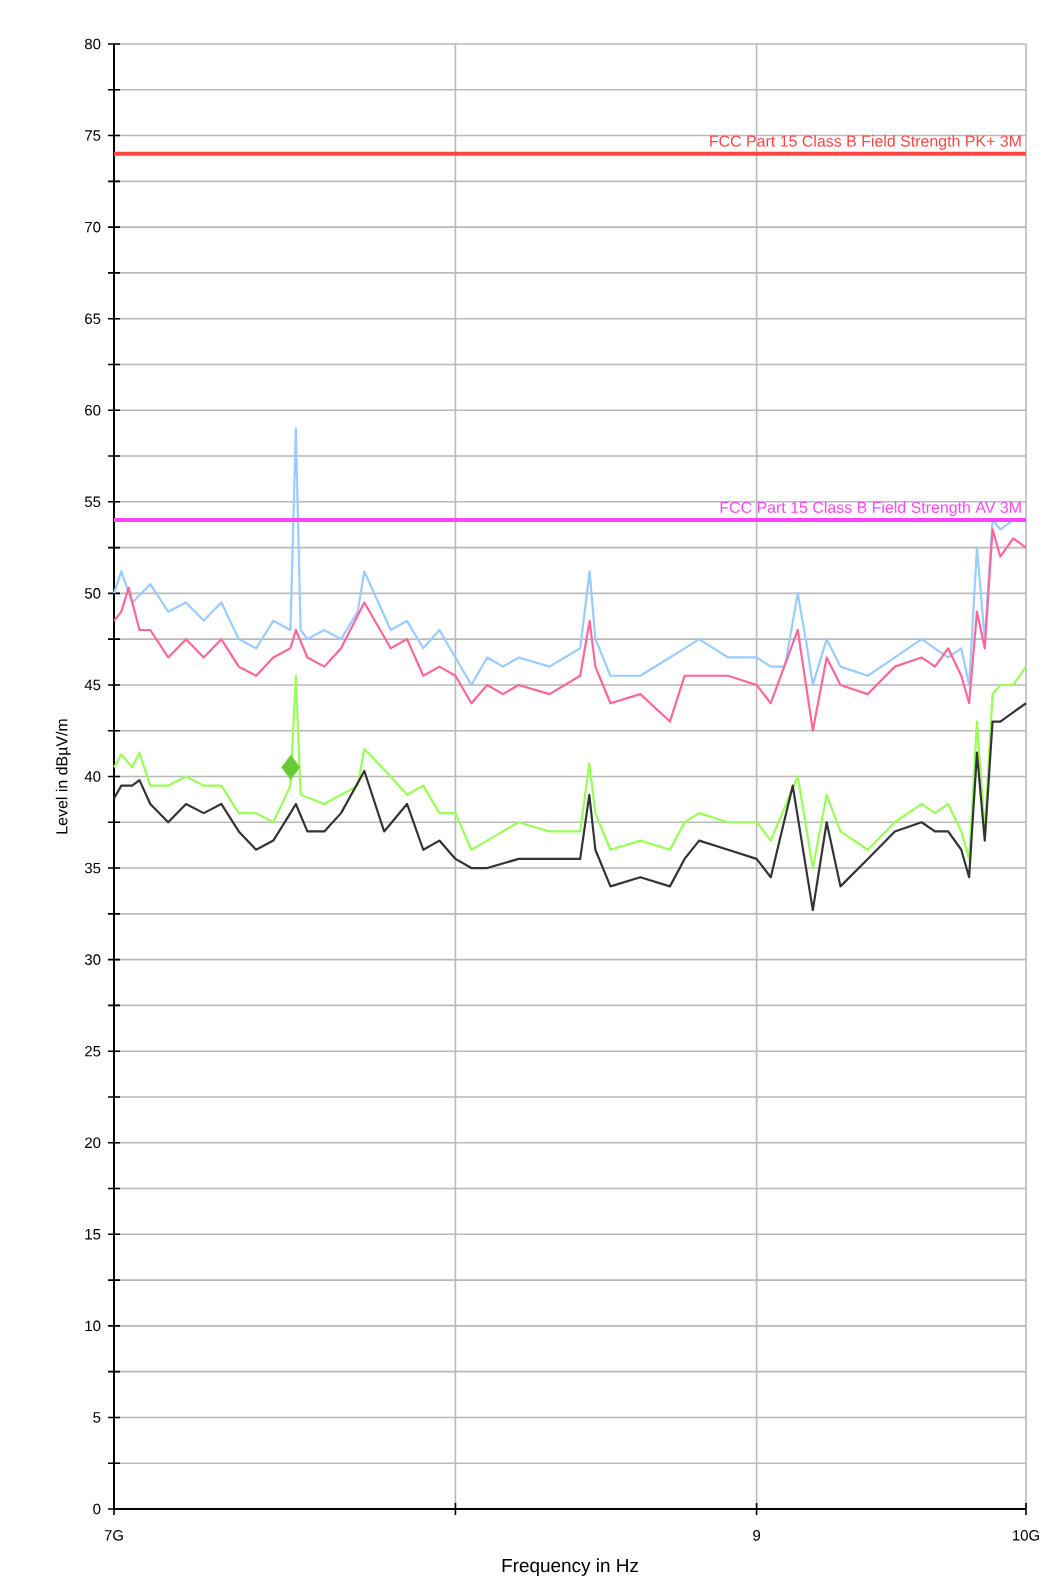 The image size is (1058, 1583). Describe the element at coordinates (757, 1535) in the screenshot. I see `x-tick-label: 9` at that location.